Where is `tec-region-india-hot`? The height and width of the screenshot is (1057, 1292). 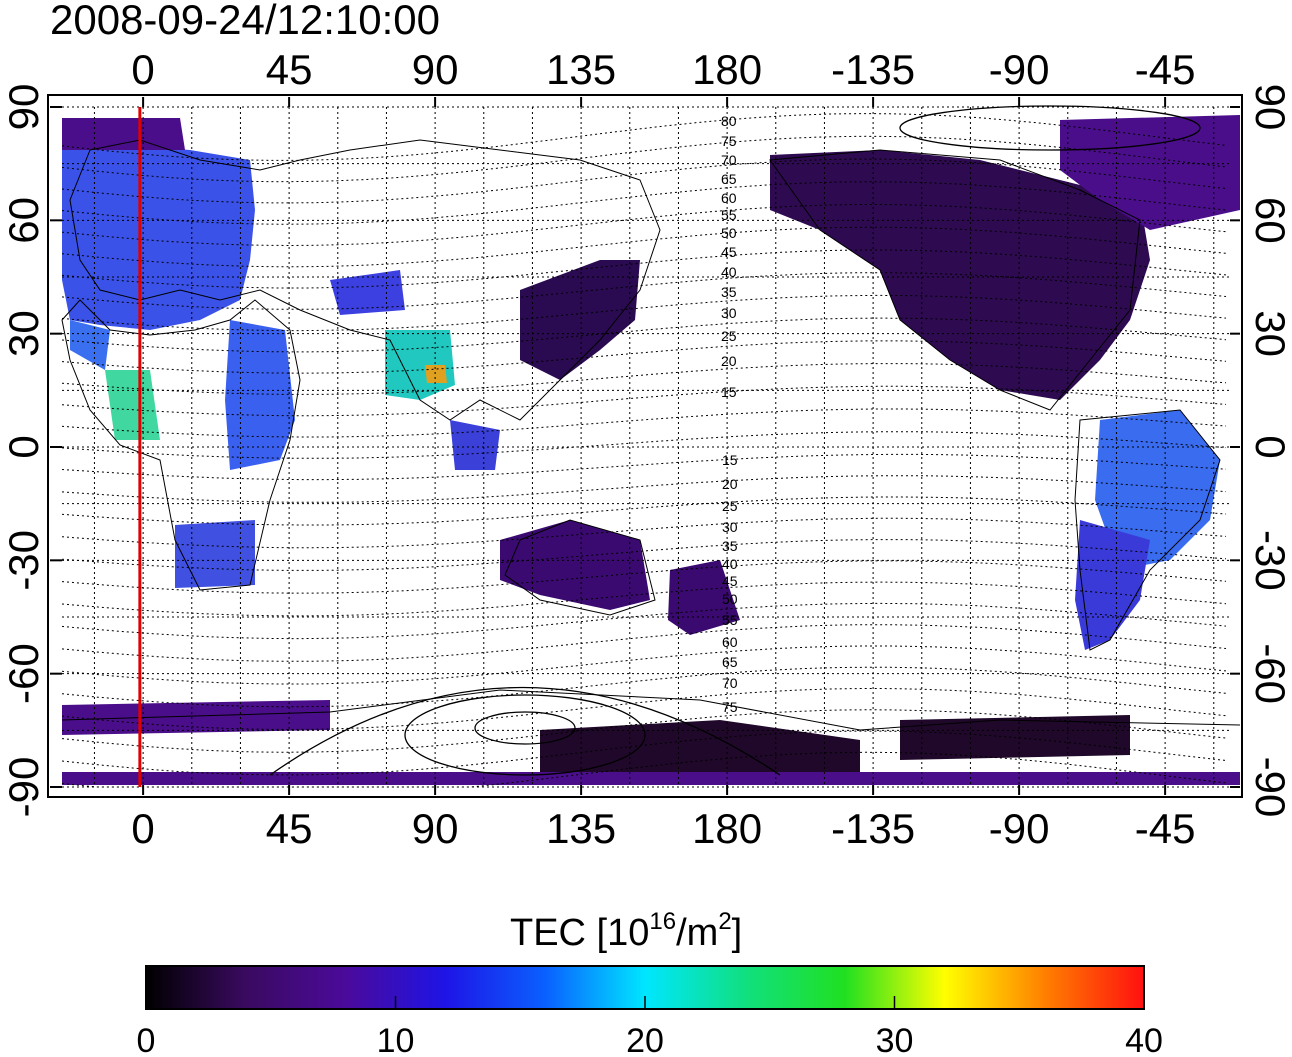 tec-region-india-hot is located at coordinates (436, 374).